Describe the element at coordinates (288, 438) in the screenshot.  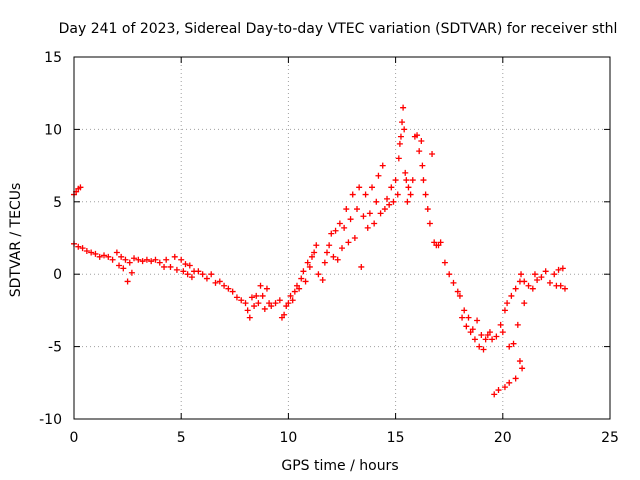
I see `x-tick-label: 10` at that location.